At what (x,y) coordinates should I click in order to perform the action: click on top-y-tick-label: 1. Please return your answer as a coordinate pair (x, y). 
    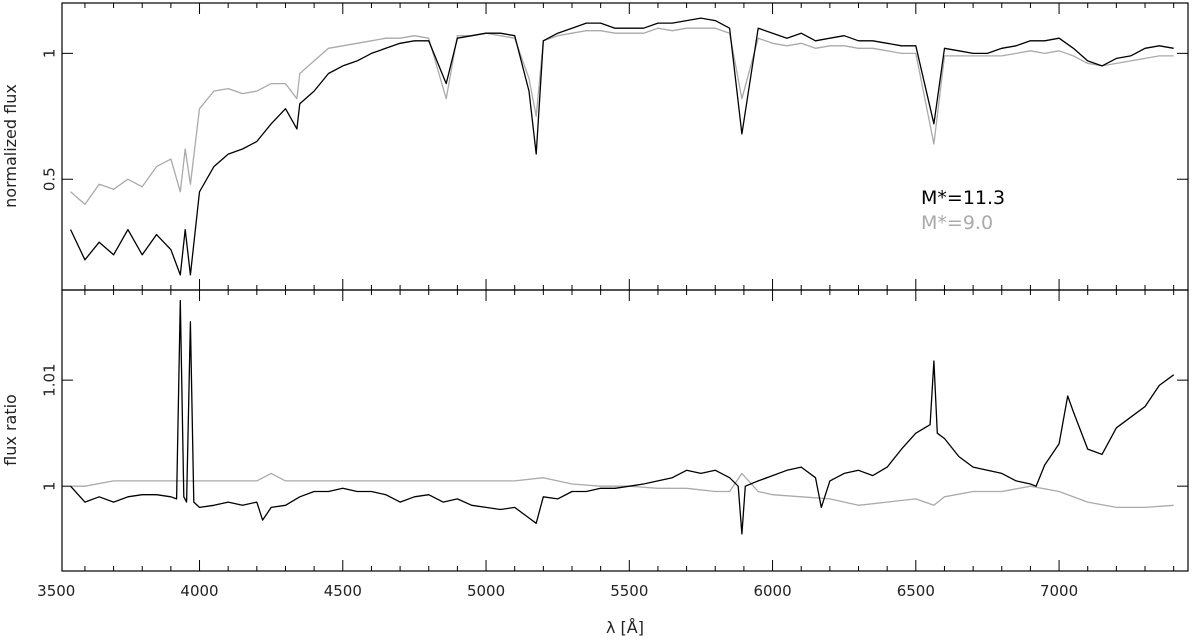
    Looking at the image, I should click on (50, 54).